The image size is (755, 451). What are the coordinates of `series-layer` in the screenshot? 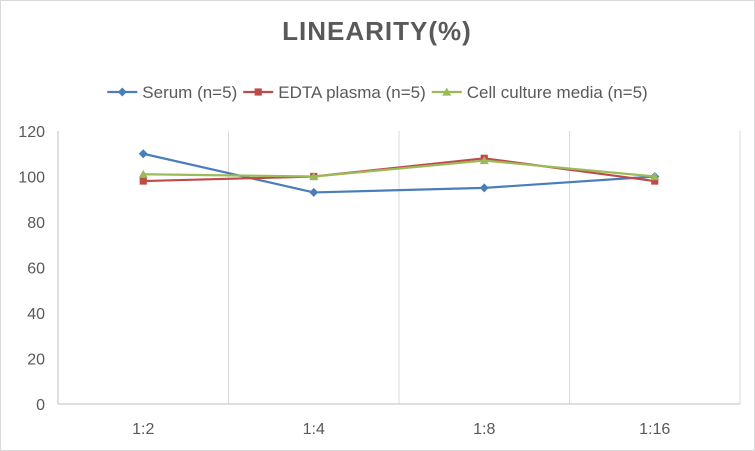 It's located at (399, 173).